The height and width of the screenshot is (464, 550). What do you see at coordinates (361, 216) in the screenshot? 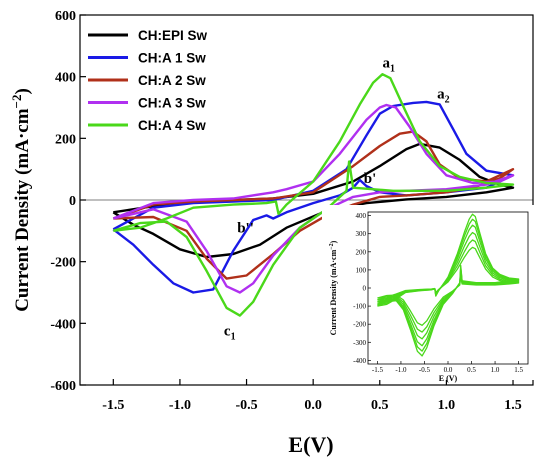
I see `inset-y-tick-label: 400` at bounding box center [361, 216].